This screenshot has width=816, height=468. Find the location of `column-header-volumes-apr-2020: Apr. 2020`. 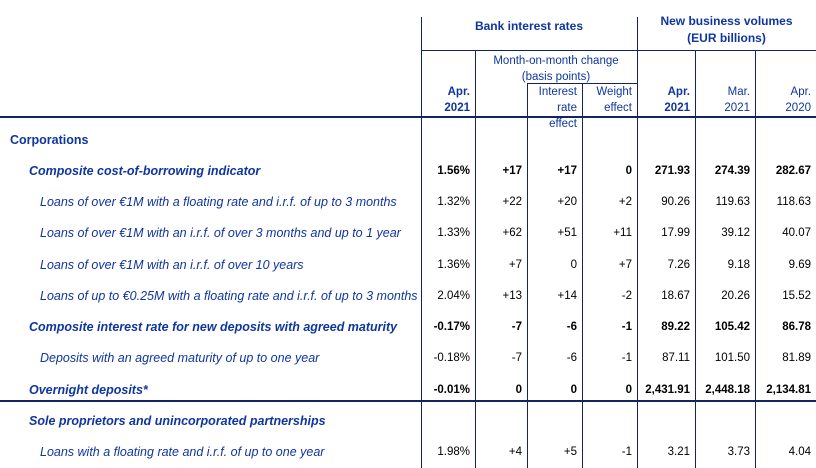

column-header-volumes-apr-2020: Apr. 2020 is located at coordinates (783, 100).